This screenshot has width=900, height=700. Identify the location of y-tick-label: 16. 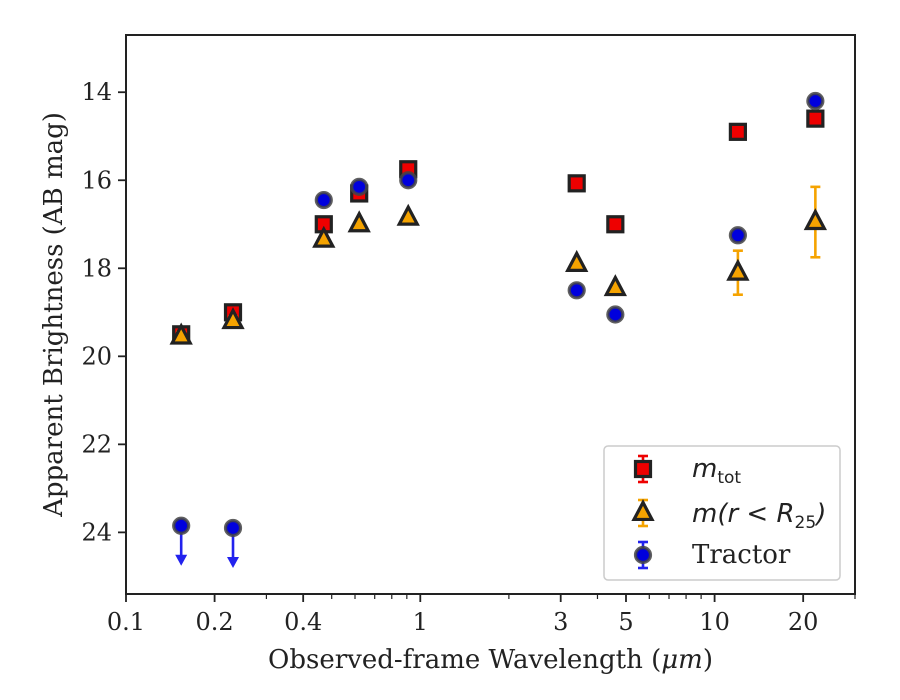
(96, 180).